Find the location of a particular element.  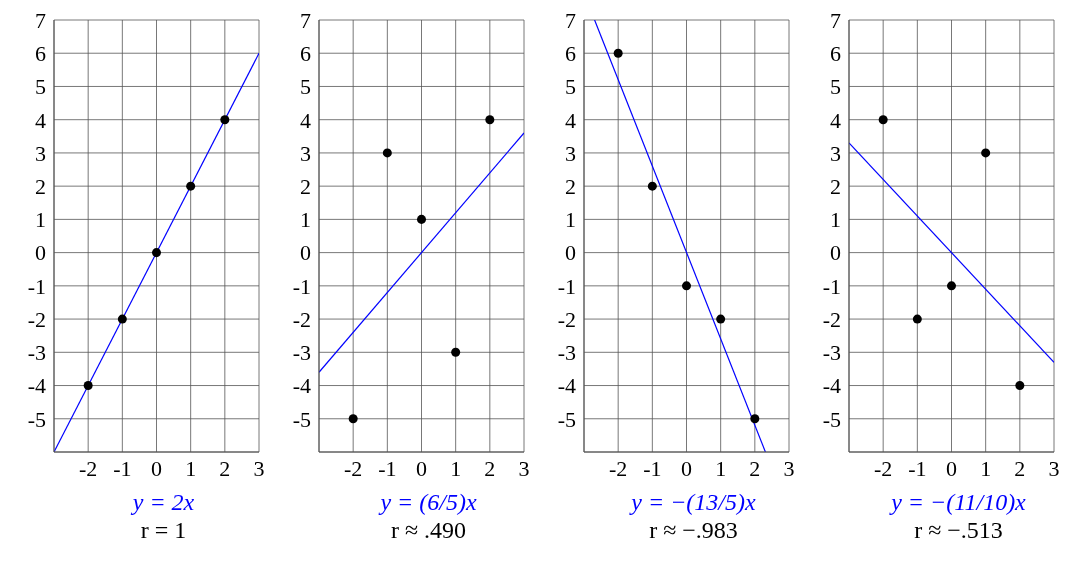

text: r = 1 is located at coordinates (163, 530).